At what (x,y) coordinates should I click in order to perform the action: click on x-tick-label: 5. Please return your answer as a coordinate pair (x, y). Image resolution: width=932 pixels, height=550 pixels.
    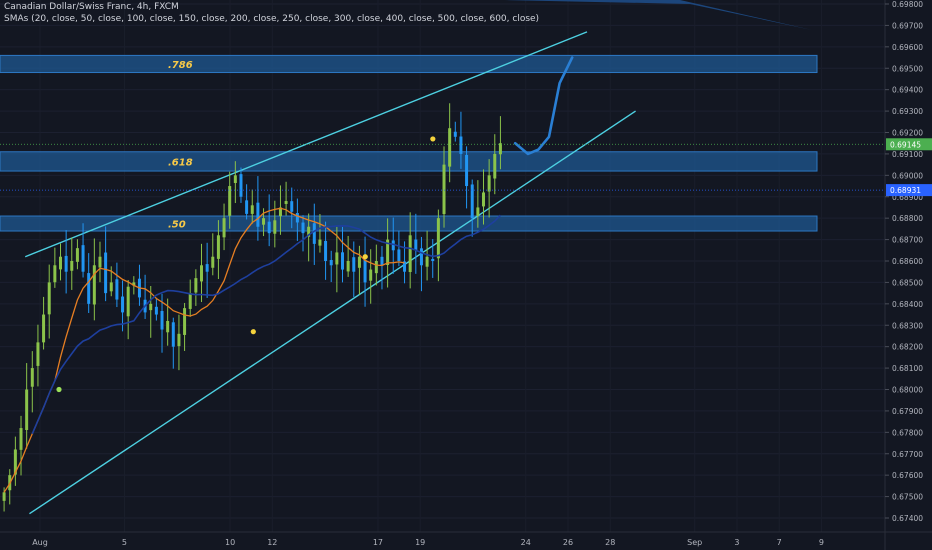
    Looking at the image, I should click on (124, 542).